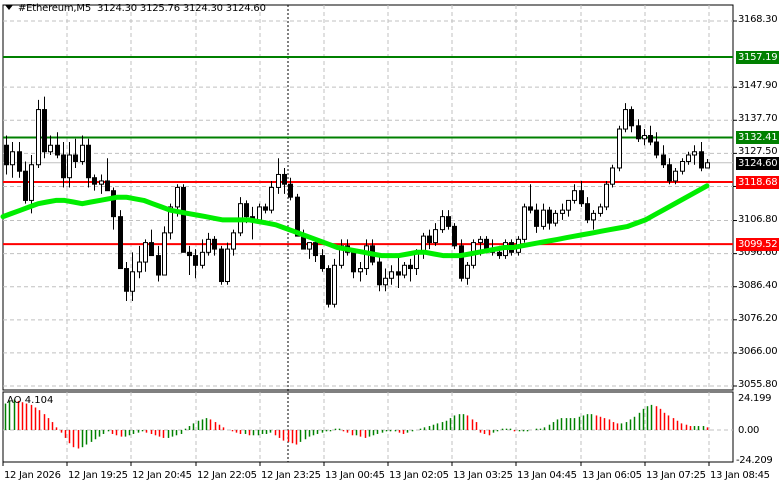 This screenshot has width=781, height=489. What do you see at coordinates (758, 19) in the screenshot?
I see `price-tick-label: 3168.30` at bounding box center [758, 19].